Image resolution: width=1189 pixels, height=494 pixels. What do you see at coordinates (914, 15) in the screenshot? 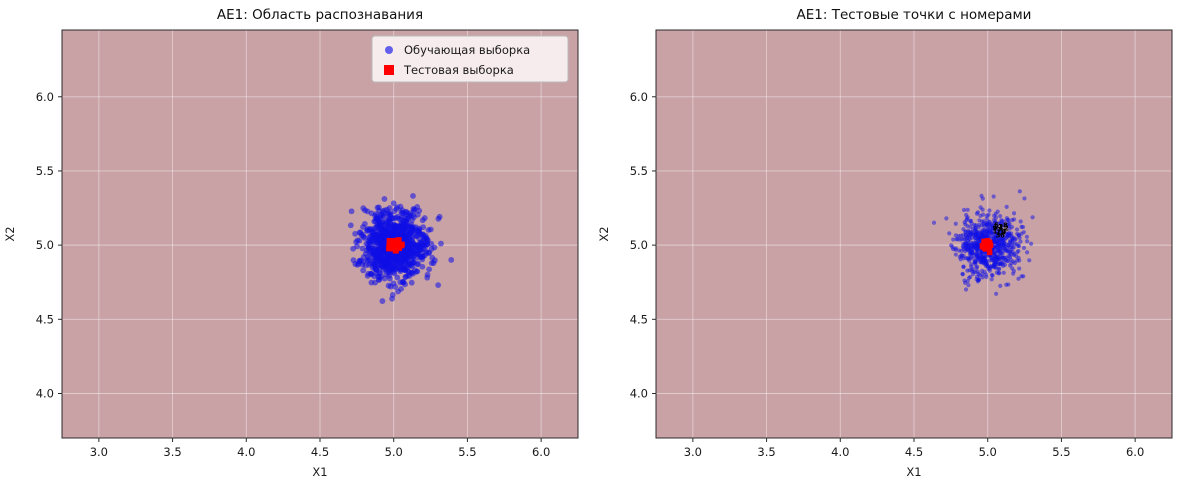
I see `chart-title: AE1: Тестовые точки с номерами` at bounding box center [914, 15].